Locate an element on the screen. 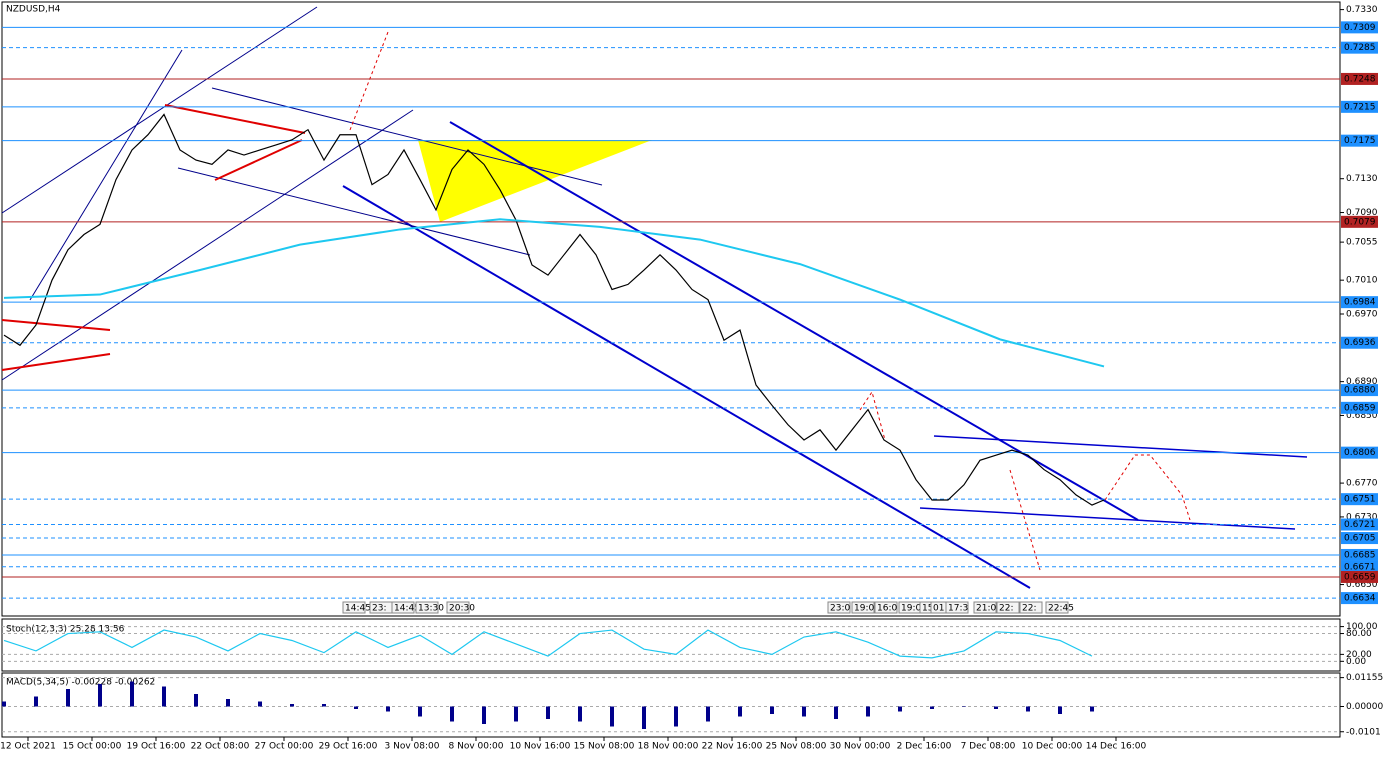 The image size is (1390, 757). y-tick-label: 0.7130 is located at coordinates (1362, 179).